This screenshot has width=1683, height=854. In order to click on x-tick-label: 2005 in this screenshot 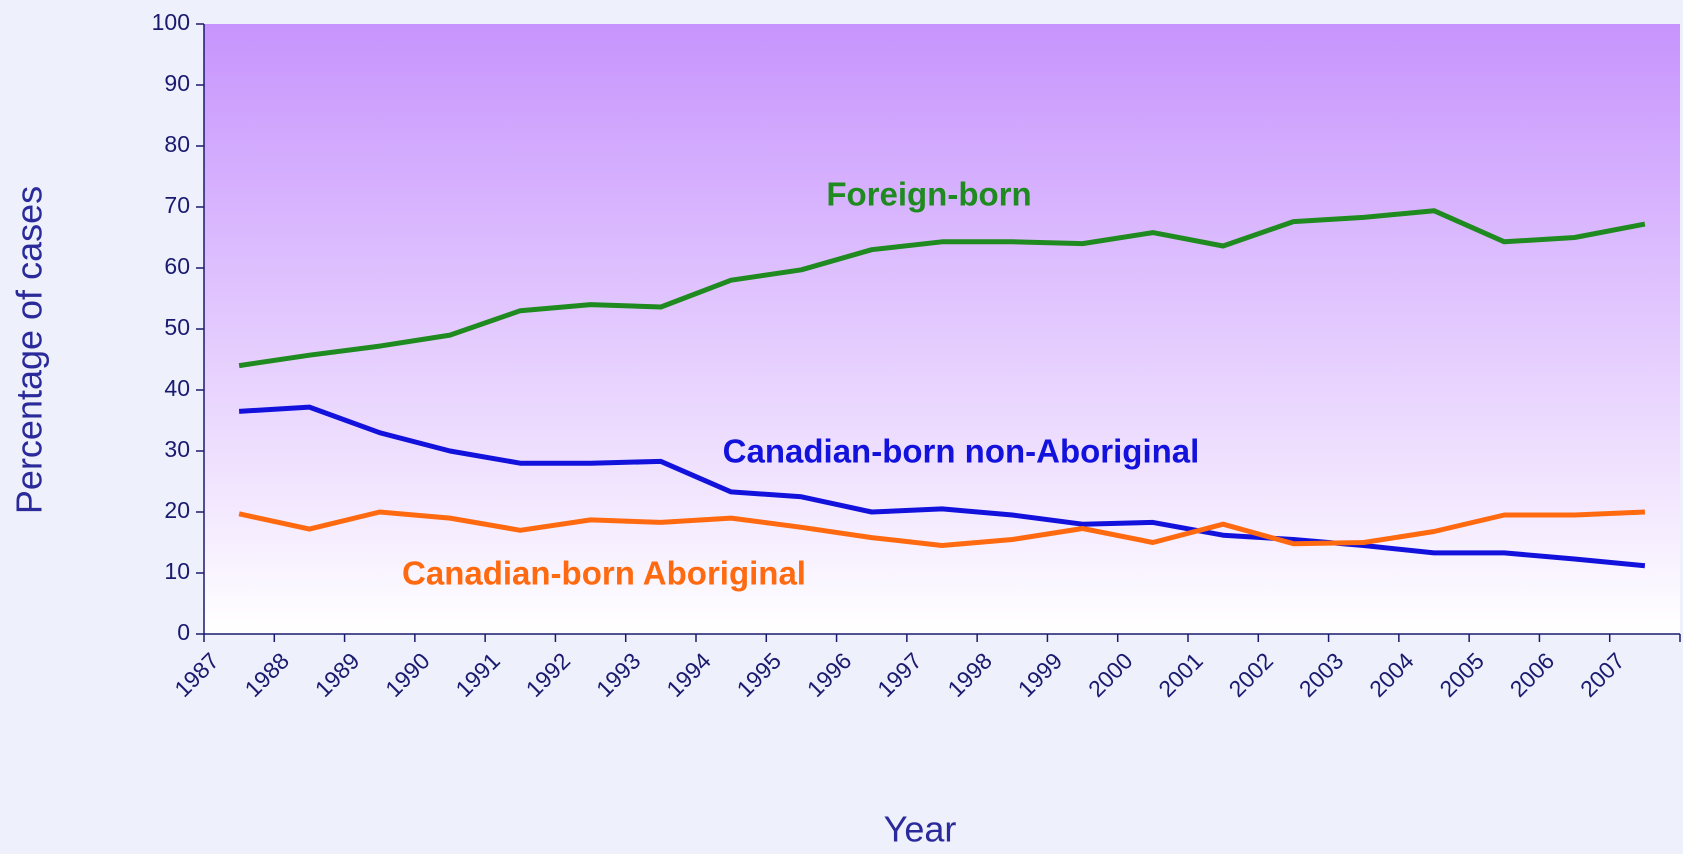, I will do `click(1461, 674)`.